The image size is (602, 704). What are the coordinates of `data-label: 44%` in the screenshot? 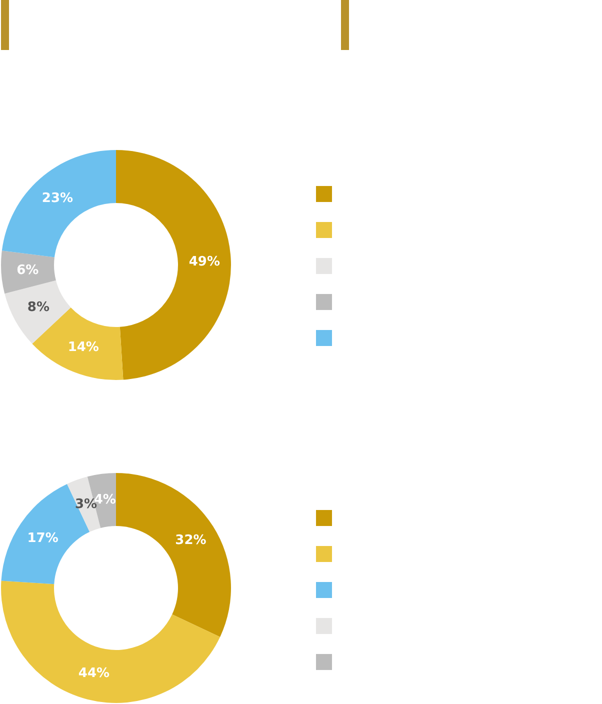 It's located at (94, 674).